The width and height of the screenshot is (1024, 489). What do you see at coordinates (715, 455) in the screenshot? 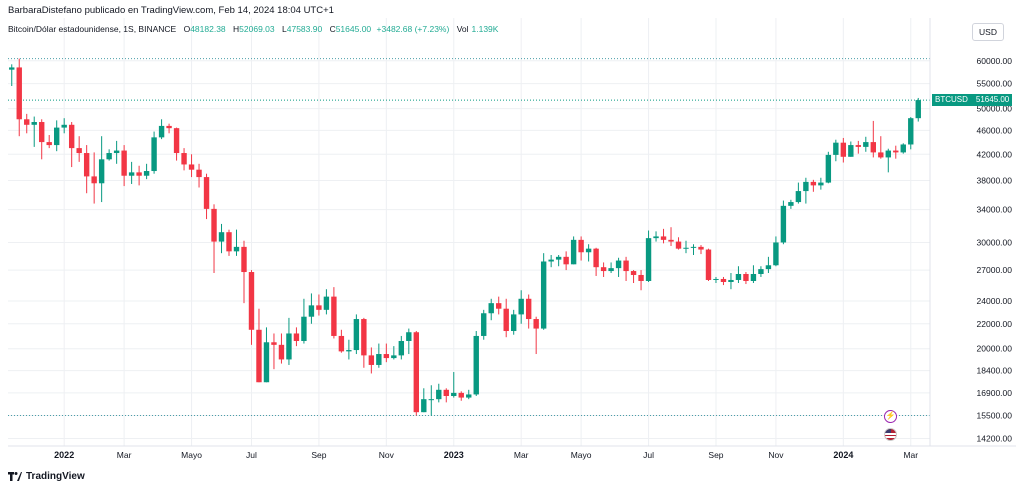
I see `x-tick-label: Sep` at bounding box center [715, 455].